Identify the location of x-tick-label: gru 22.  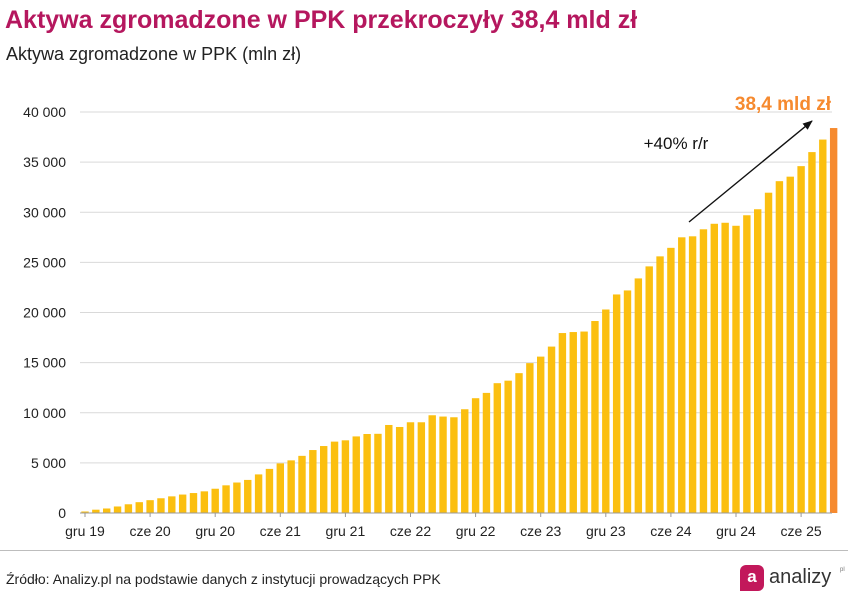
(476, 531).